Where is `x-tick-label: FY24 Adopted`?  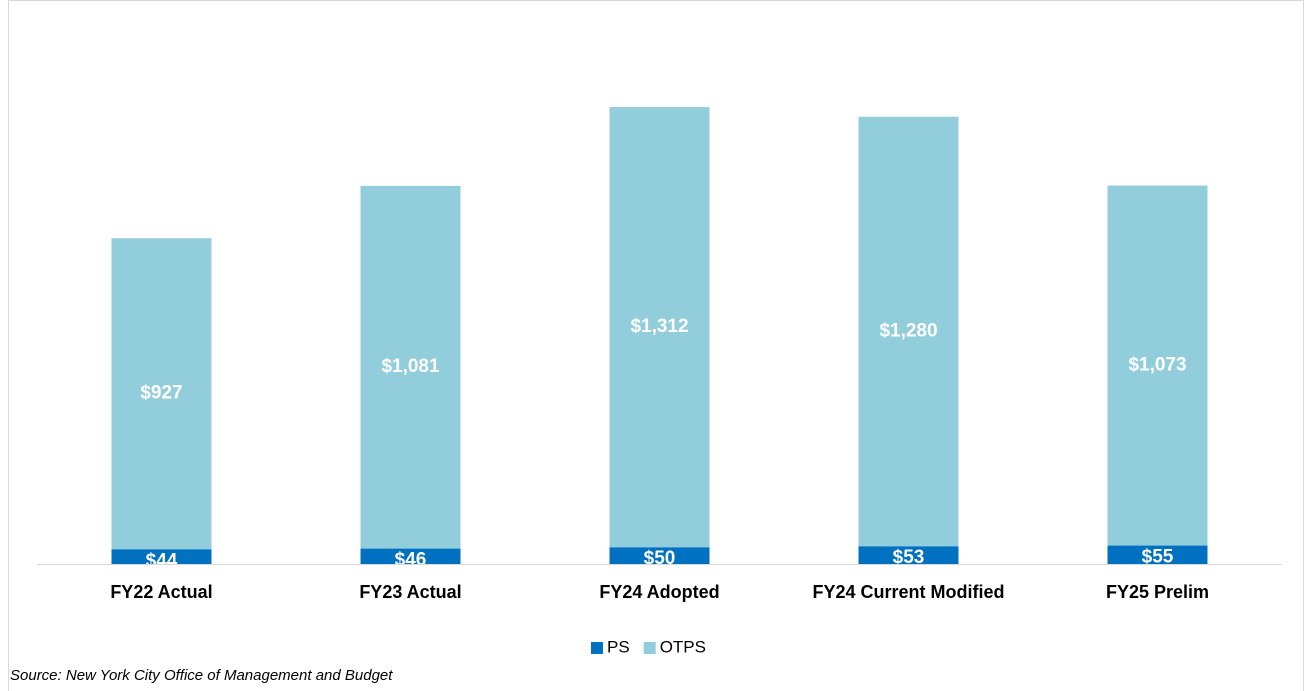
x-tick-label: FY24 Adopted is located at coordinates (659, 592).